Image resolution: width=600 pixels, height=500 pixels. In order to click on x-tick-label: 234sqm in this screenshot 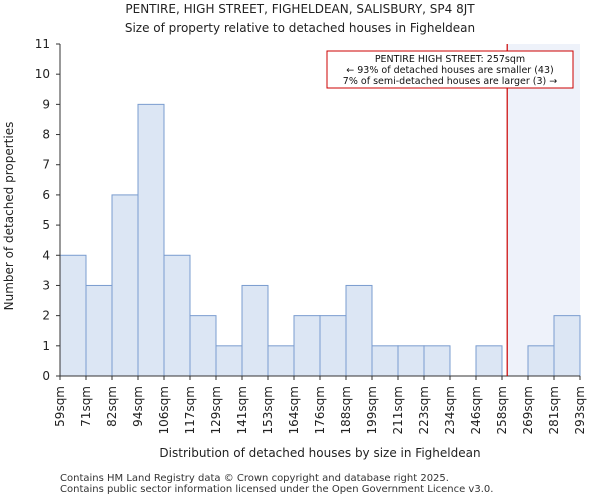, I will do `click(450, 410)`.